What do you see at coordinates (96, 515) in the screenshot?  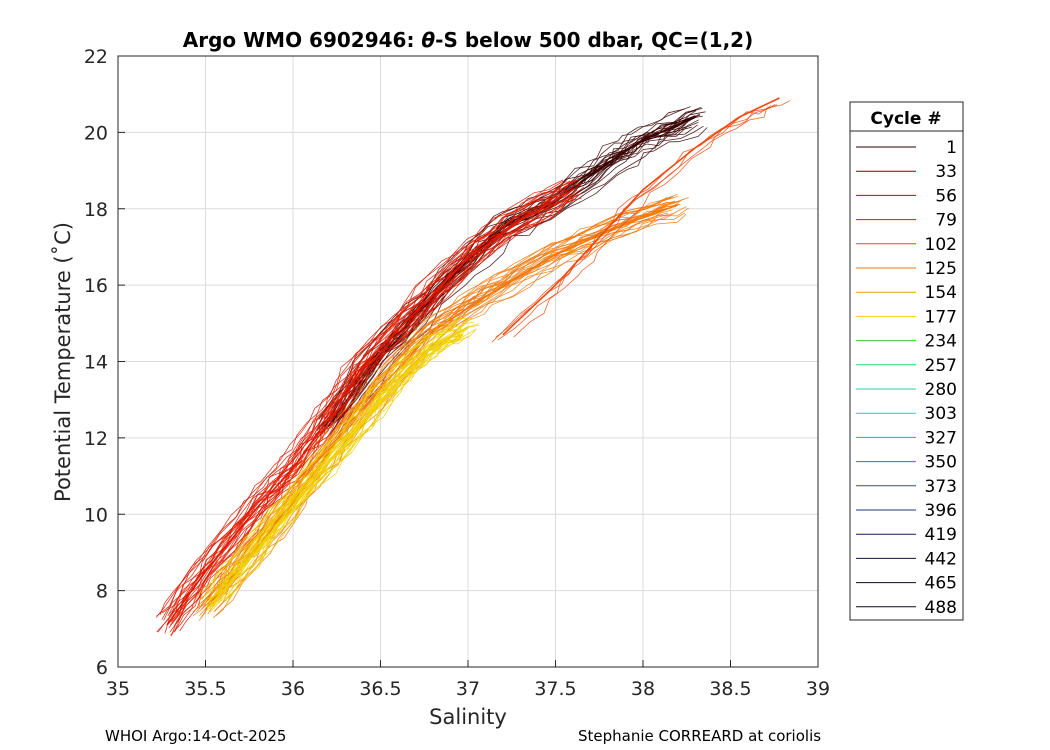 I see `y-tick-label: 10` at bounding box center [96, 515].